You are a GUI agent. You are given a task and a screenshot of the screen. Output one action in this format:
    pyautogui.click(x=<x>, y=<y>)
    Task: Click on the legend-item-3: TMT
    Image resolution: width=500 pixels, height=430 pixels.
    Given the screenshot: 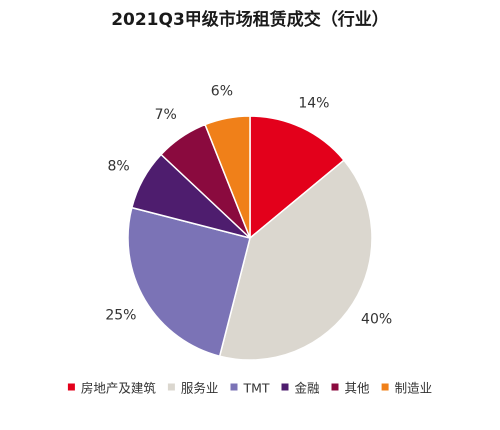 What is the action you would take?
    pyautogui.click(x=250, y=388)
    